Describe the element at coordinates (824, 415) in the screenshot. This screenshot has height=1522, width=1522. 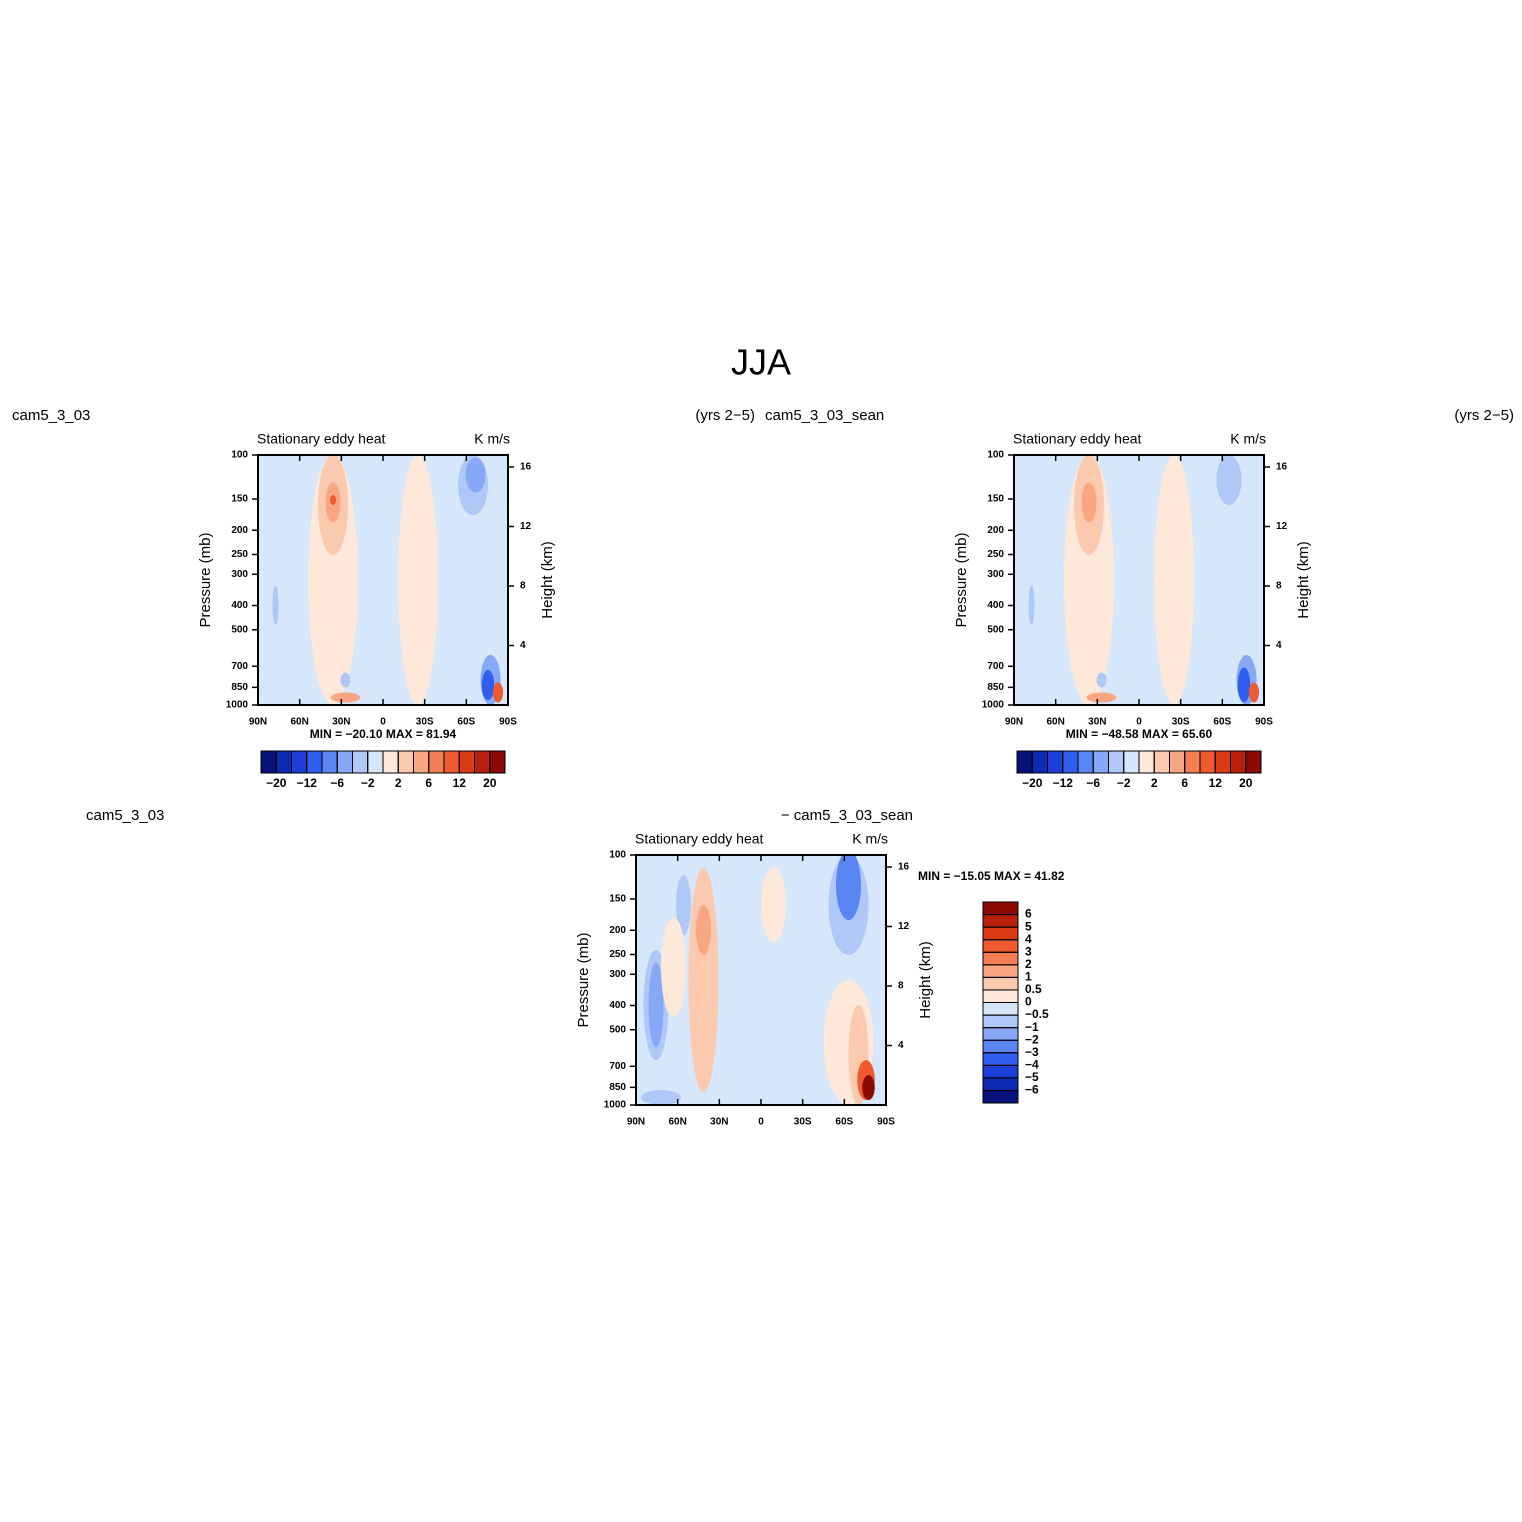
I see `left-title: cam5_3_03_sean` at that location.